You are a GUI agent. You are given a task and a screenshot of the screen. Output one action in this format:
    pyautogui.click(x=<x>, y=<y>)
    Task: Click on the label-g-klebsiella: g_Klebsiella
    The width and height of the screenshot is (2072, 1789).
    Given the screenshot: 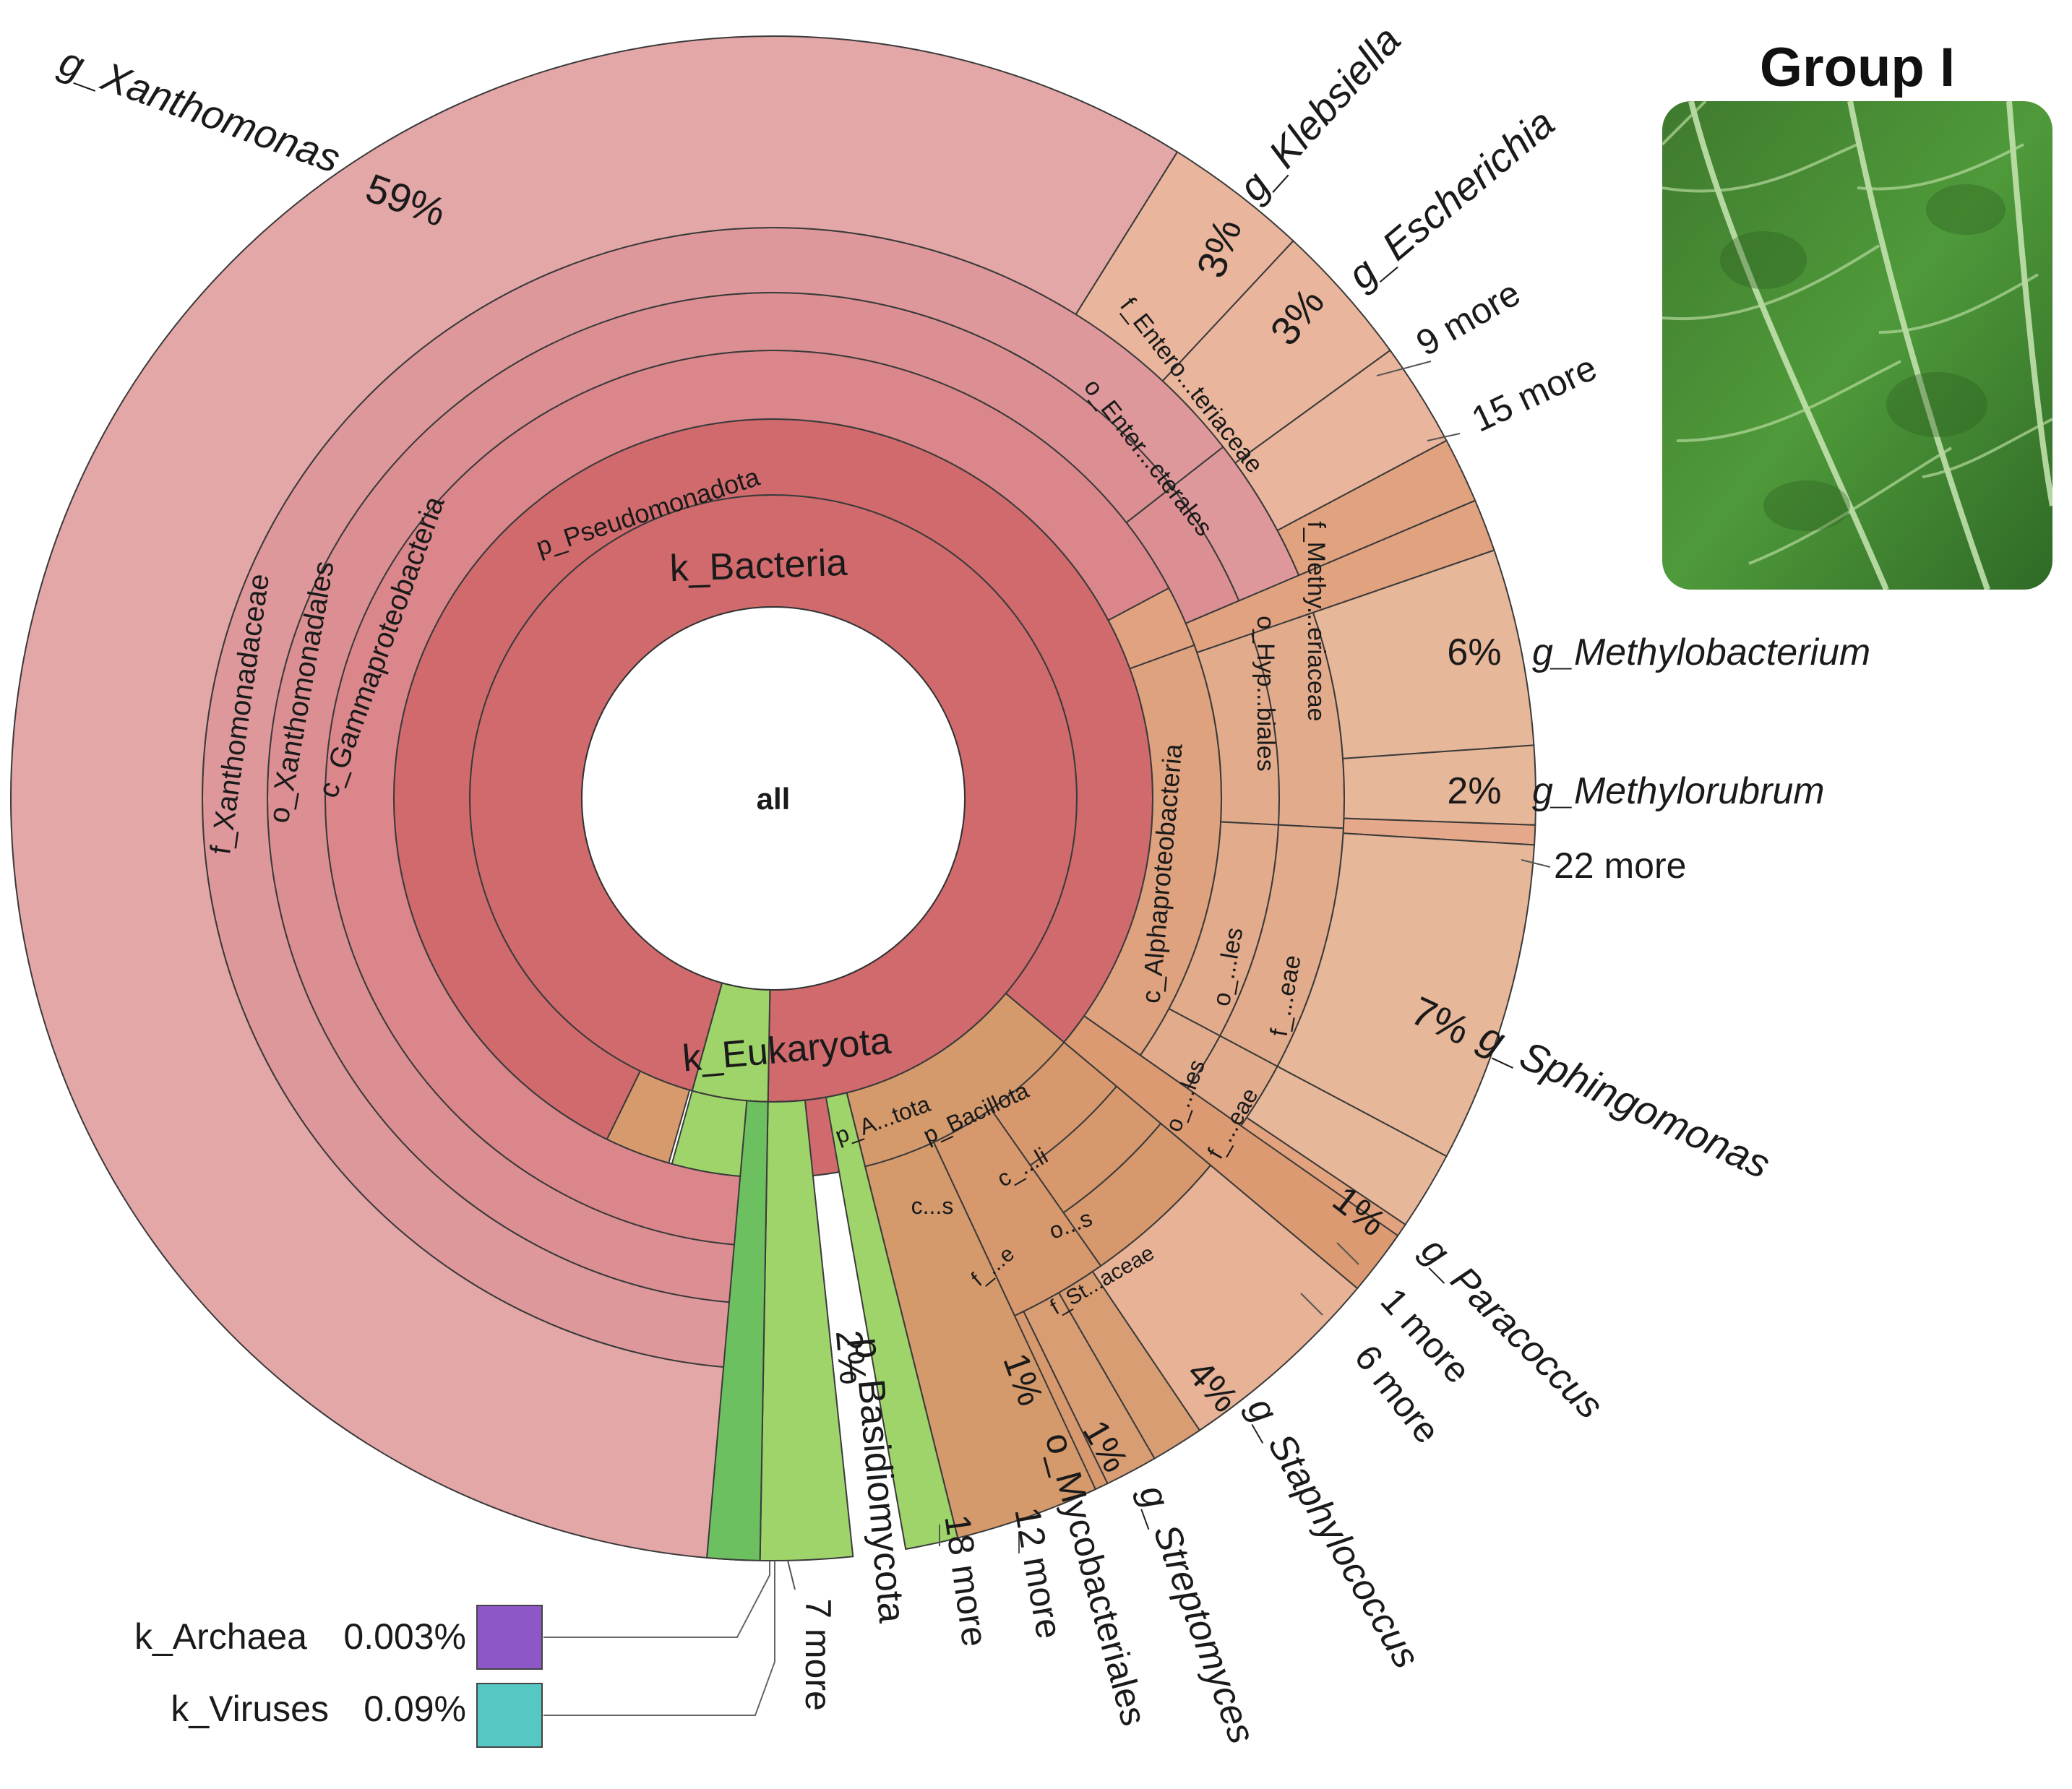 What is the action you would take?
    pyautogui.click(x=1319, y=113)
    